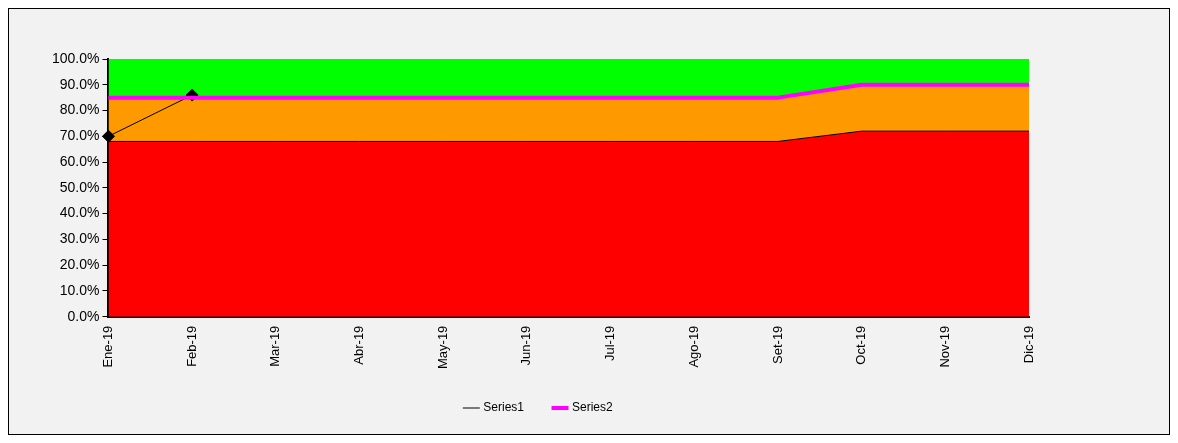  I want to click on x-tick-label: Mar-19, so click(275, 346).